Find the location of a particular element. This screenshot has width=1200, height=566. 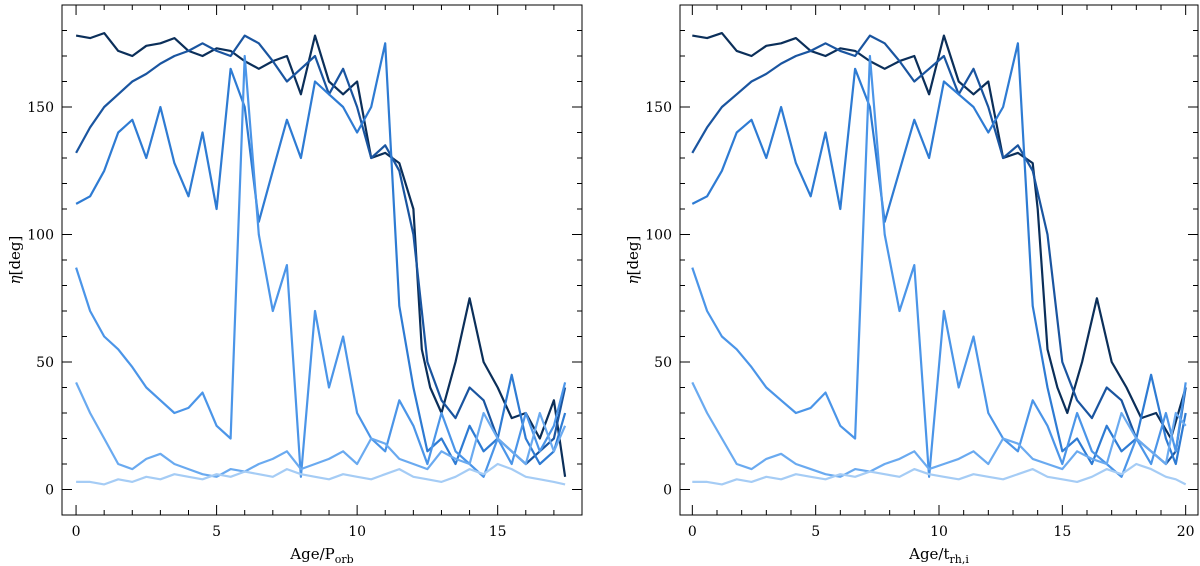

x-axis-label: Age/Porb is located at coordinates (321, 555).